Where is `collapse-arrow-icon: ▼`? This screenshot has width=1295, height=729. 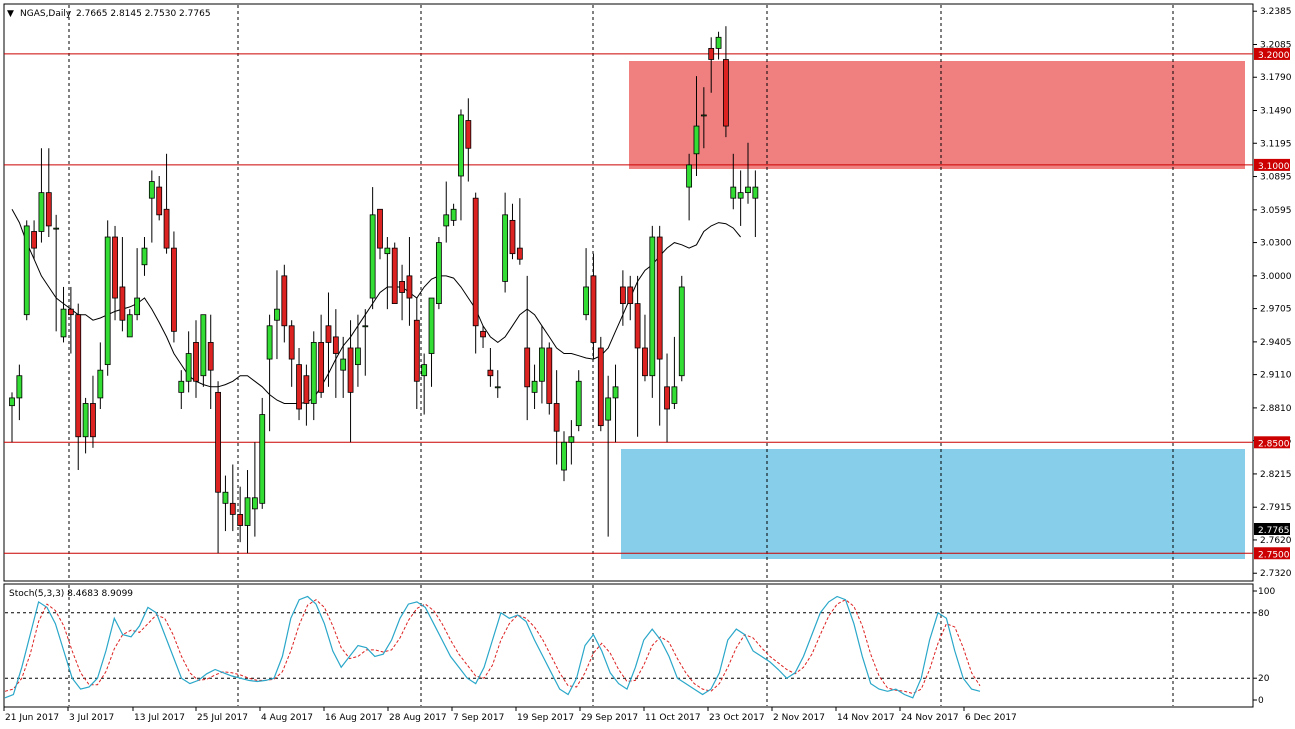
collapse-arrow-icon: ▼ is located at coordinates (10, 14).